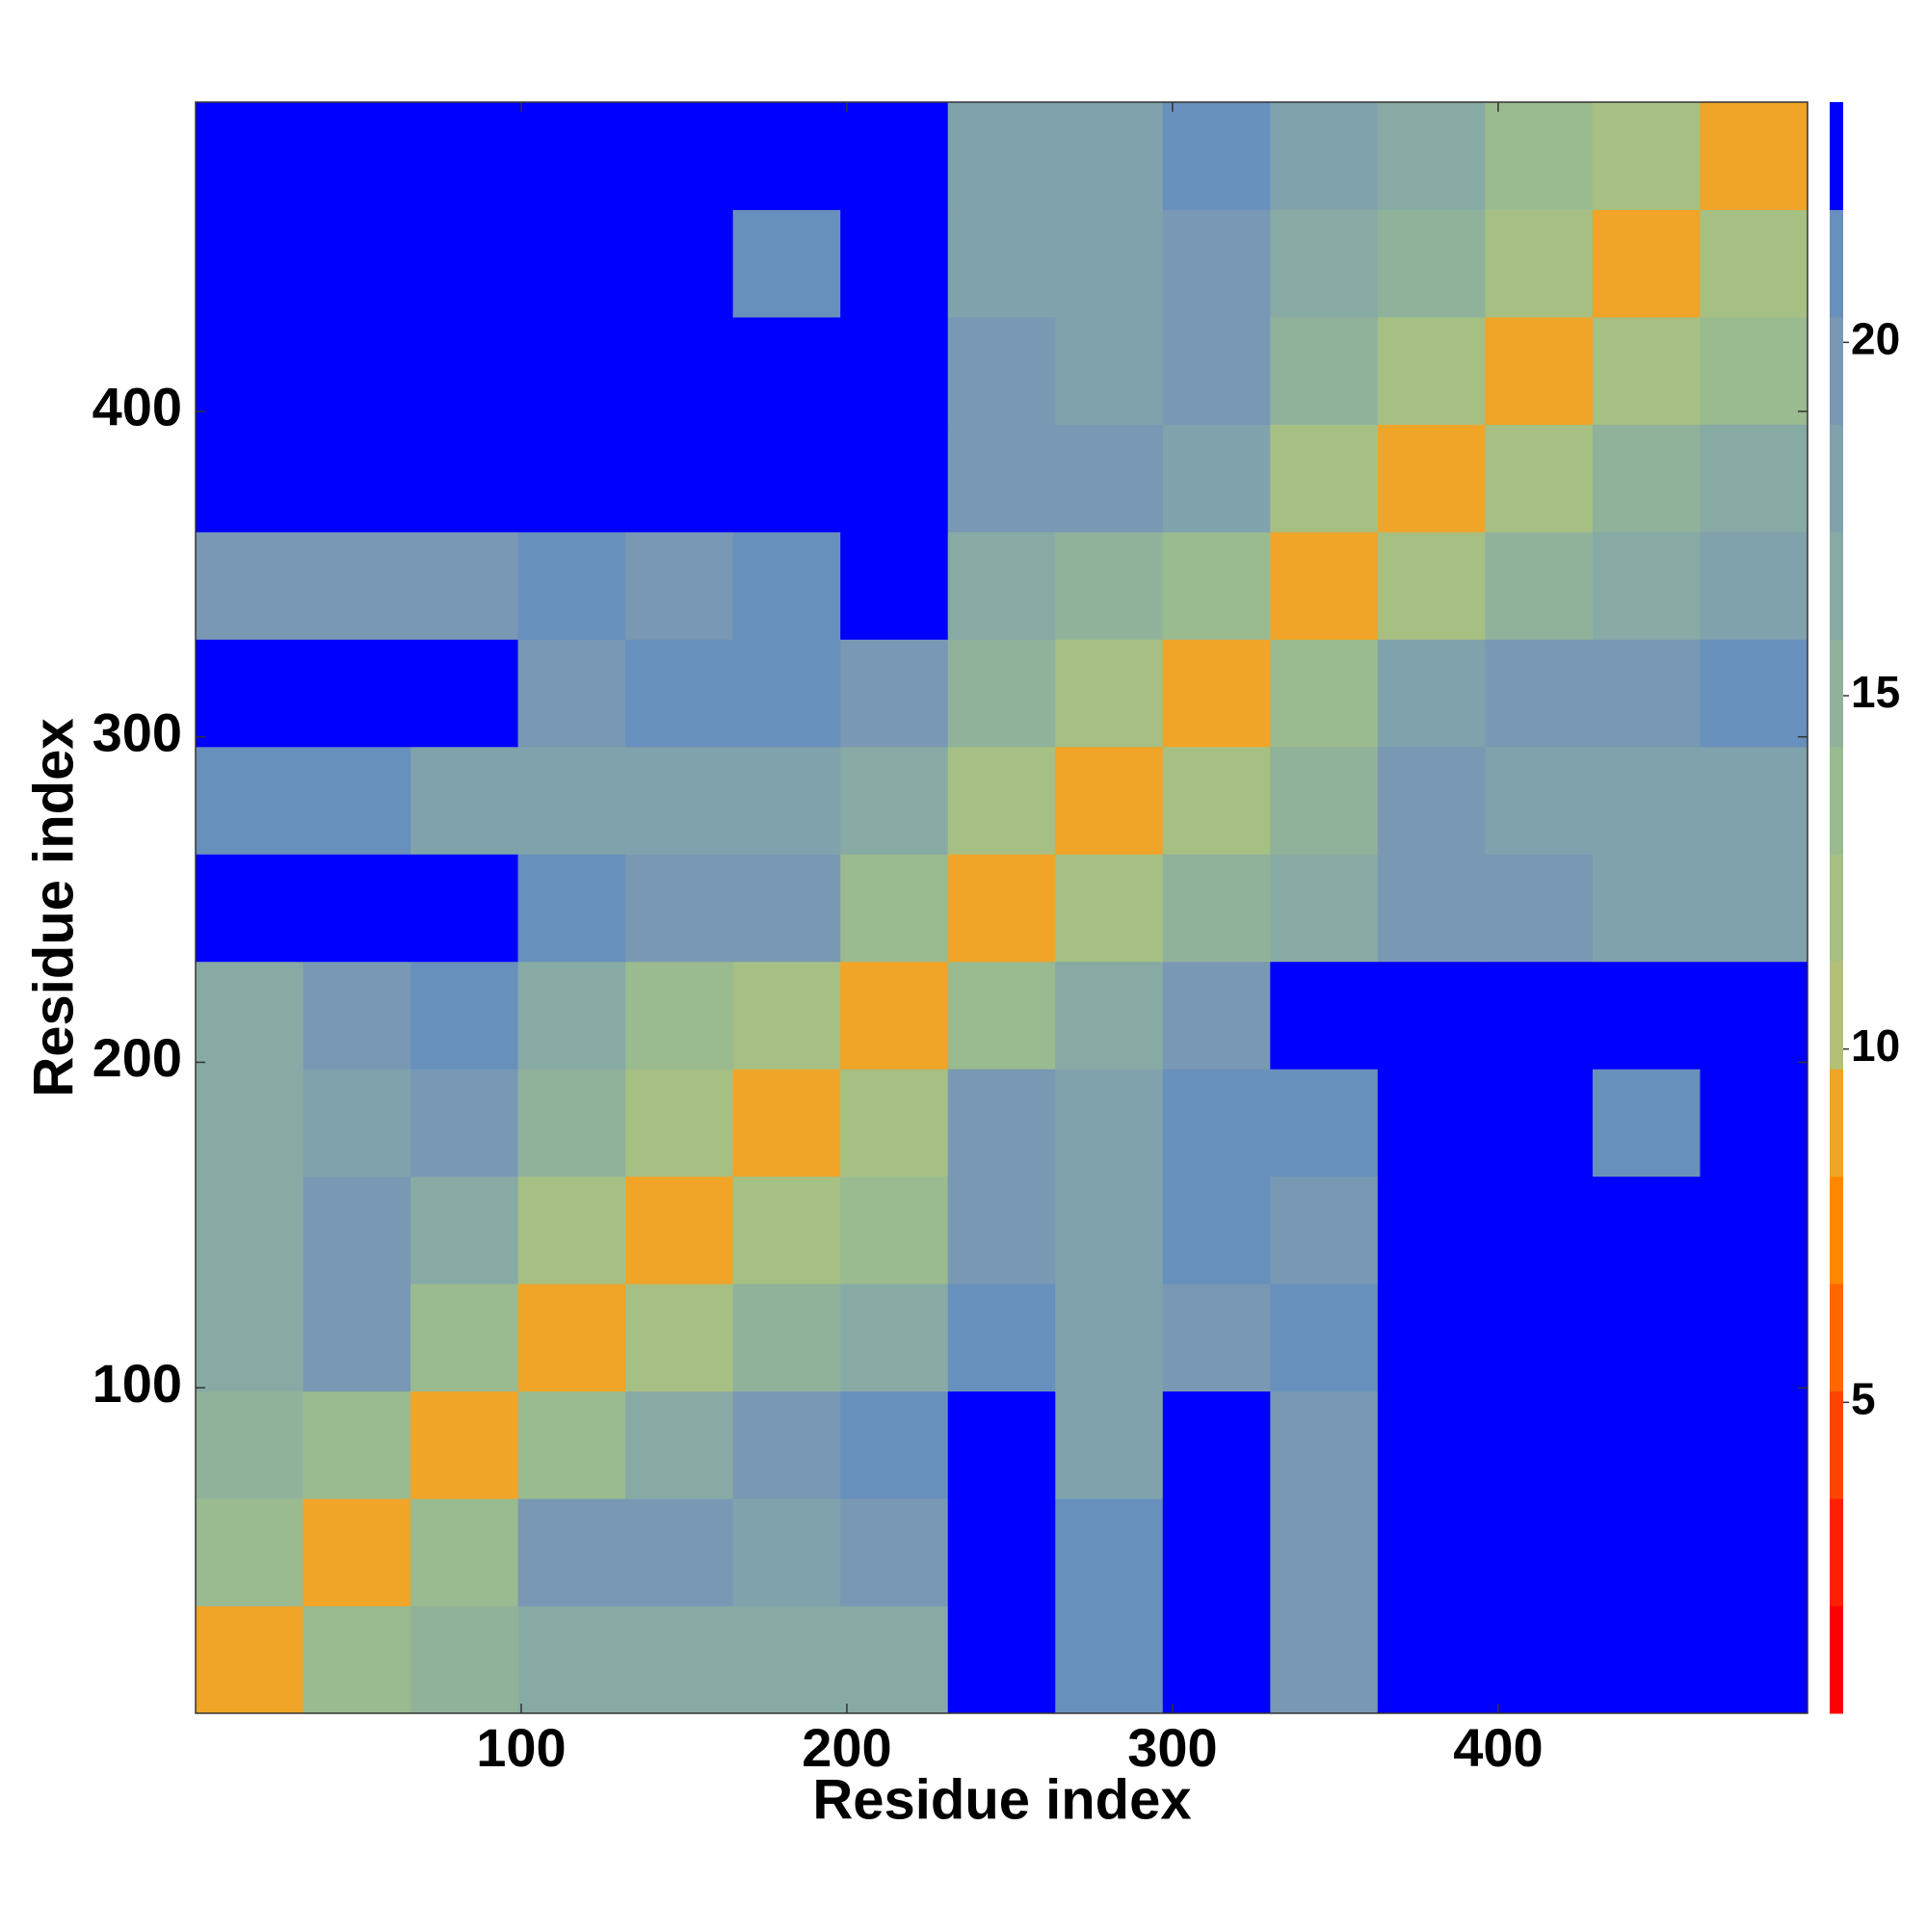 The width and height of the screenshot is (1927, 1932). I want to click on colorbar-tick-label: 20, so click(1875, 338).